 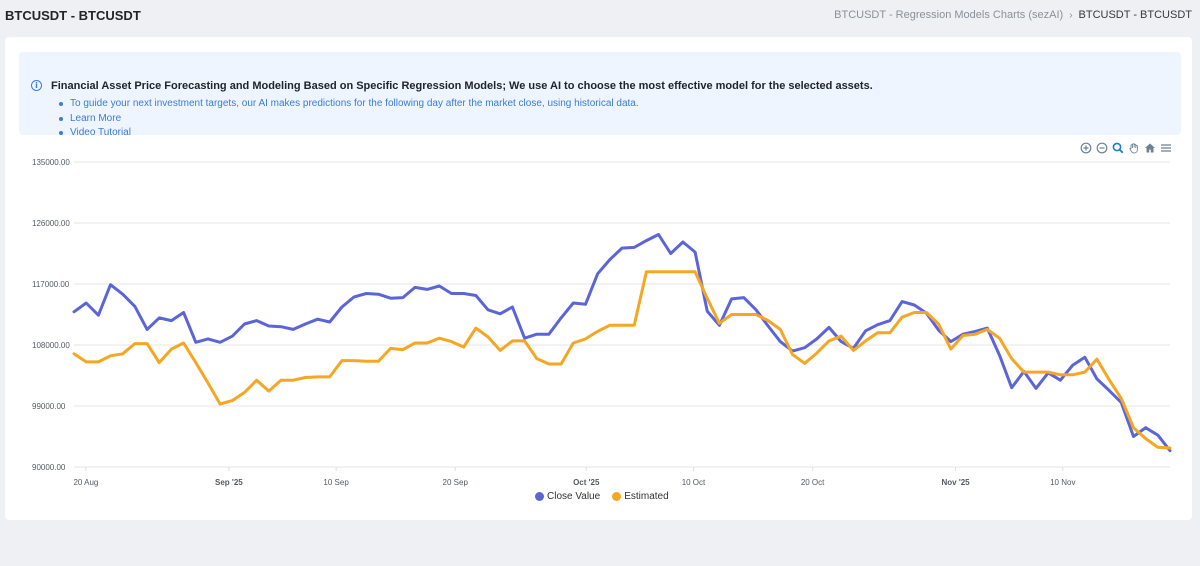 What do you see at coordinates (1166, 148) in the screenshot?
I see `menu-icon` at bounding box center [1166, 148].